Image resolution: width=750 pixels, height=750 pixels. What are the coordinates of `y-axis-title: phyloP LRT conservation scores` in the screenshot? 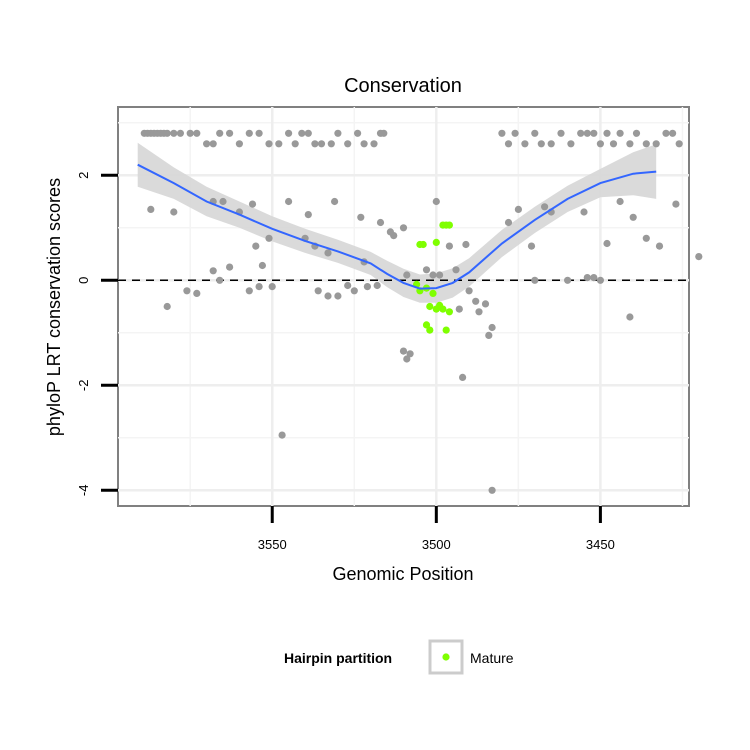 It's located at (54, 307).